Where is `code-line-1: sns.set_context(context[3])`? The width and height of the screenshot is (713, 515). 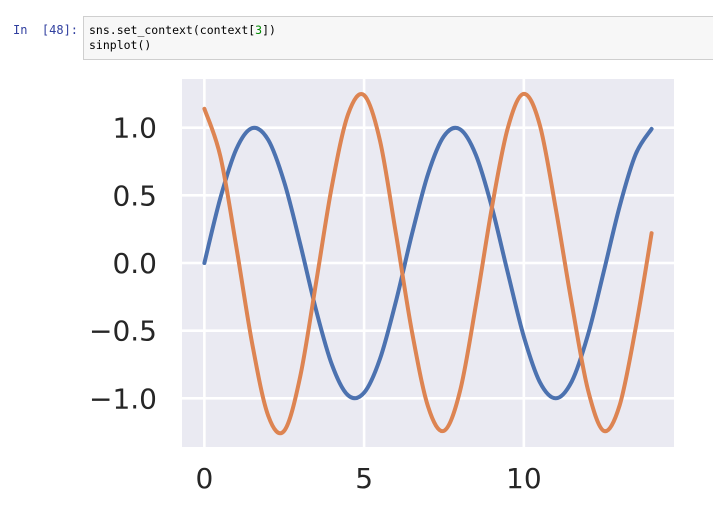
code-line-1: sns.set_context(context[3]) is located at coordinates (401, 30).